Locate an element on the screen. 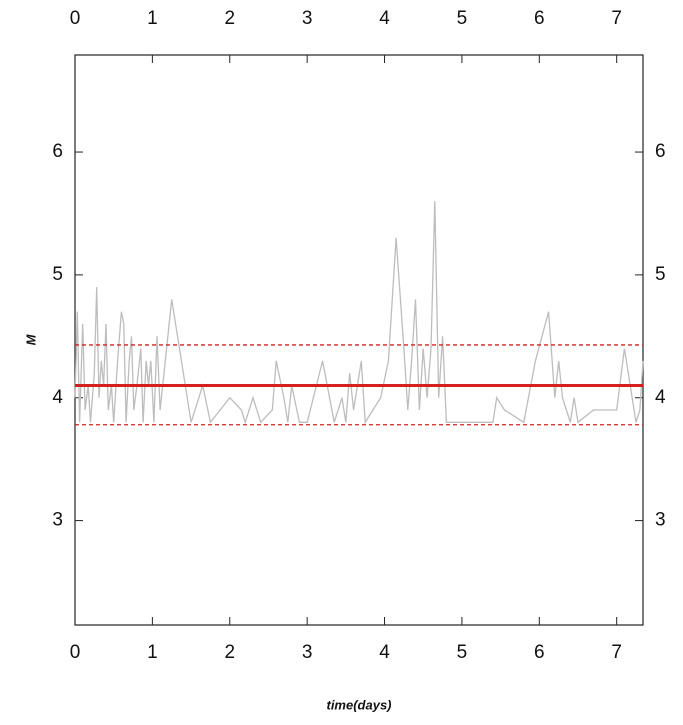 This screenshot has height=725, width=683. x-tick-label: 4 is located at coordinates (384, 652).